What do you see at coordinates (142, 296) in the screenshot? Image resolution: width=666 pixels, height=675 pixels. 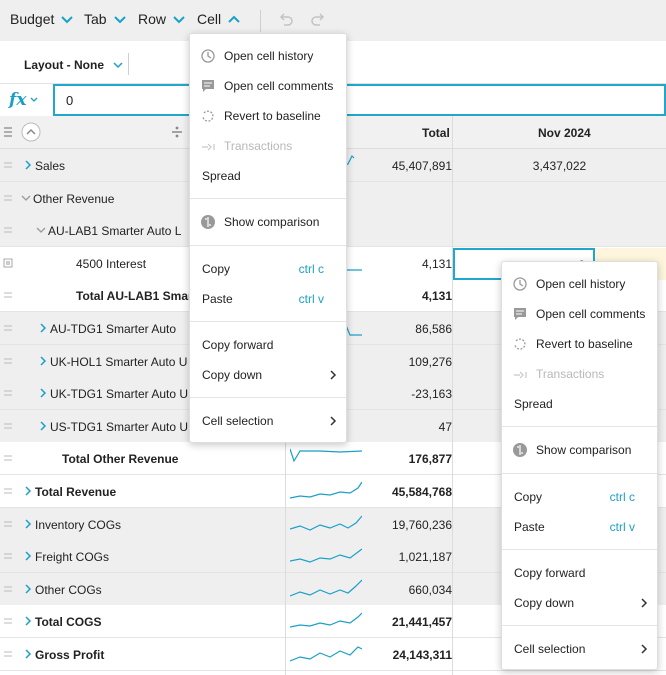 I see `row-label: Total AU-LAB1 Smarter` at bounding box center [142, 296].